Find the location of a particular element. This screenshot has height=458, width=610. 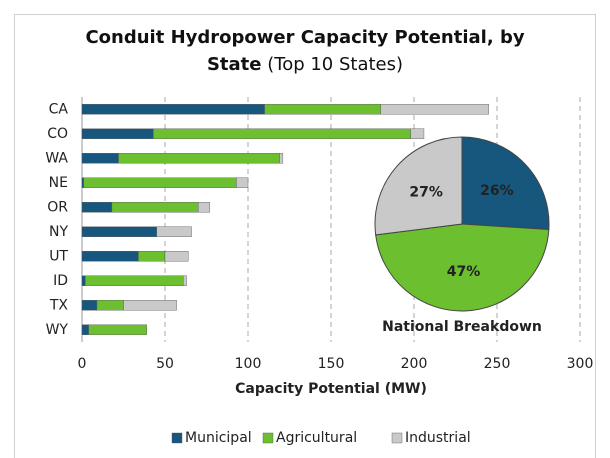

x-axis-label: Capacity Potential (MW) is located at coordinates (331, 389).